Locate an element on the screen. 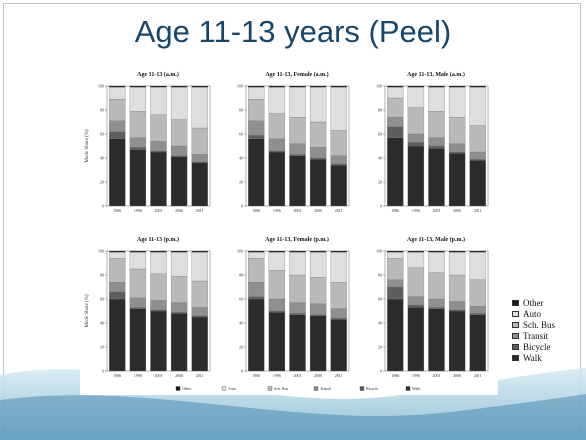  legend-label: Walk is located at coordinates (416, 388).